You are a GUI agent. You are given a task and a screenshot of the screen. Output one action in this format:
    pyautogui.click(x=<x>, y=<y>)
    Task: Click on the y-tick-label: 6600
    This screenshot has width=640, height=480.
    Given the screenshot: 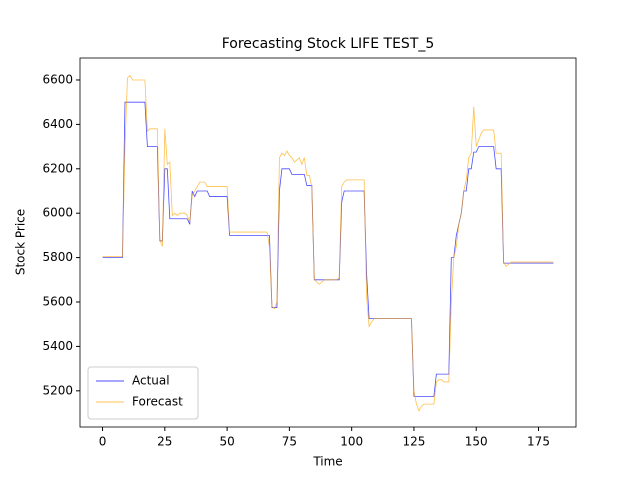 What is the action you would take?
    pyautogui.click(x=57, y=79)
    